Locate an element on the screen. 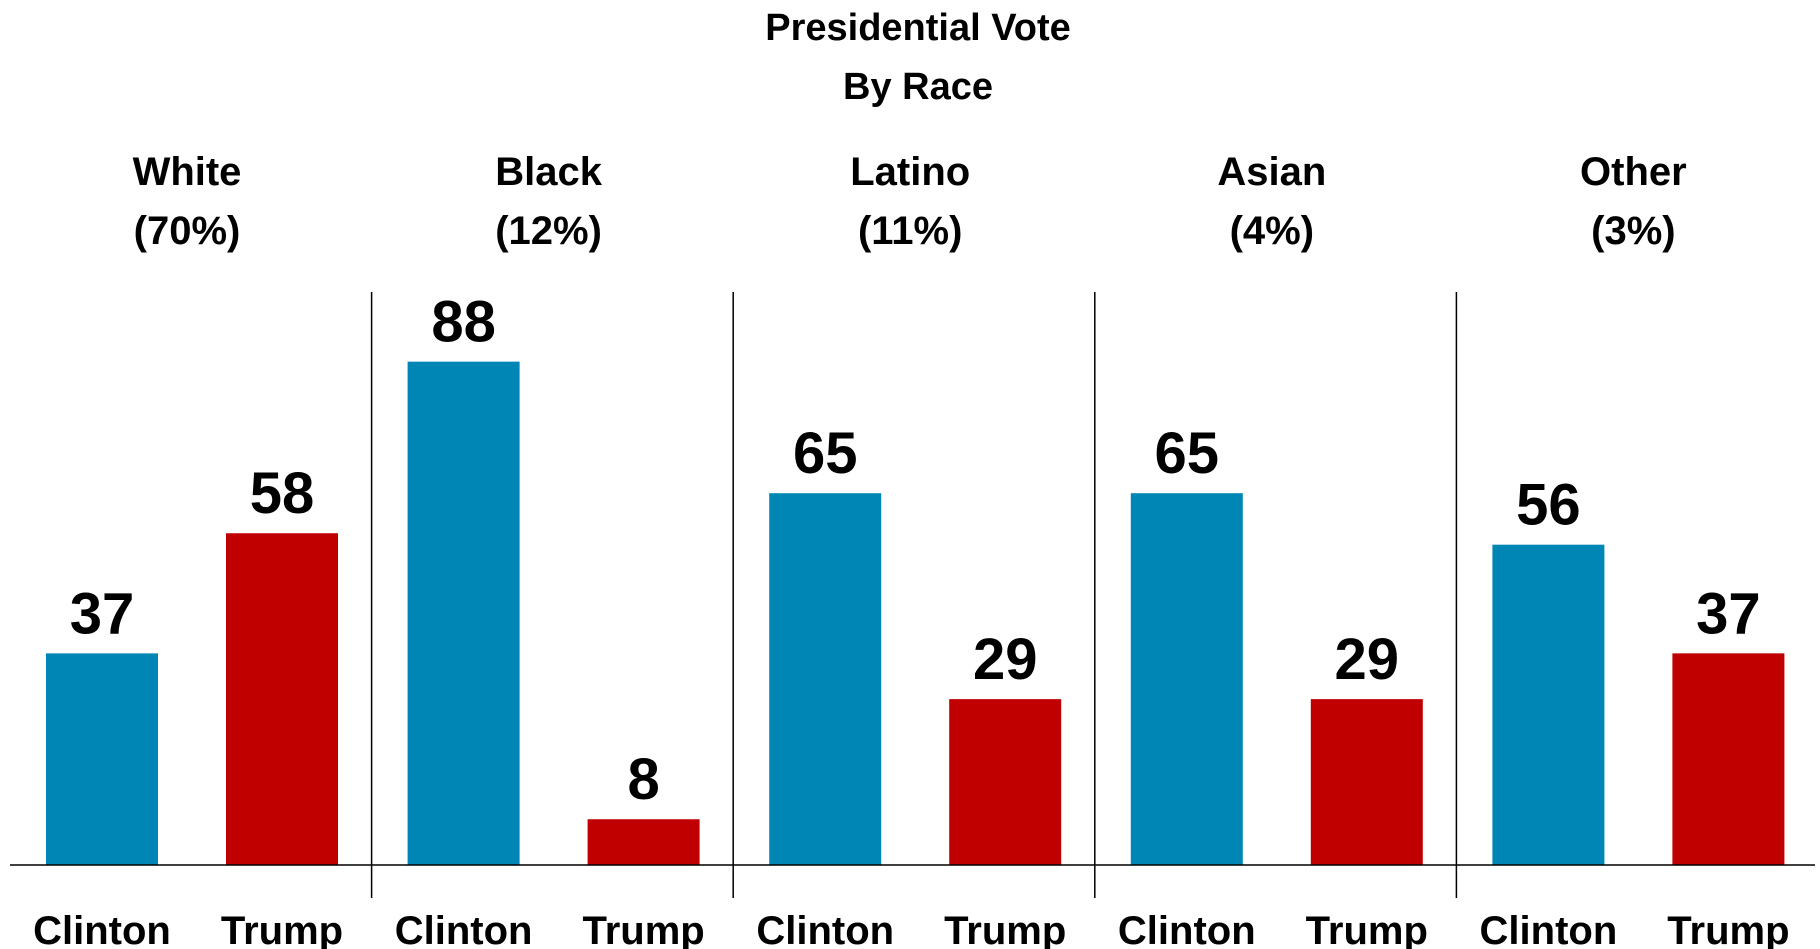 The image size is (1820, 949). panel-share-white: (70%) is located at coordinates (187, 231).